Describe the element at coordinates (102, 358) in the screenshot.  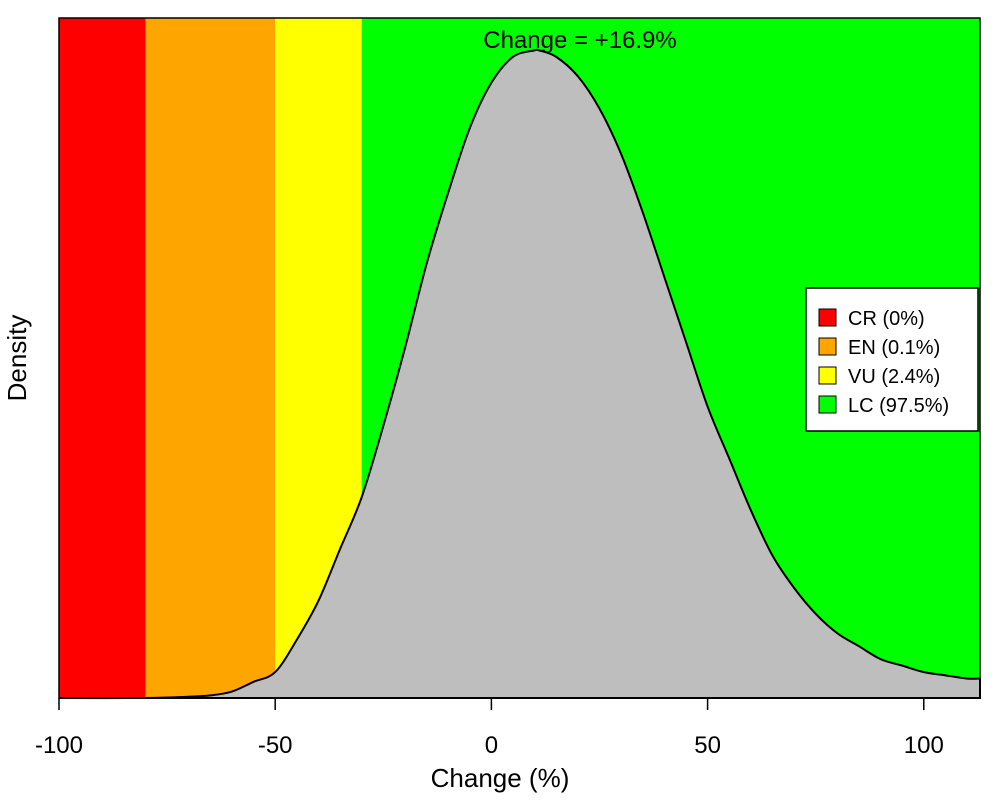
I see `band-cr` at that location.